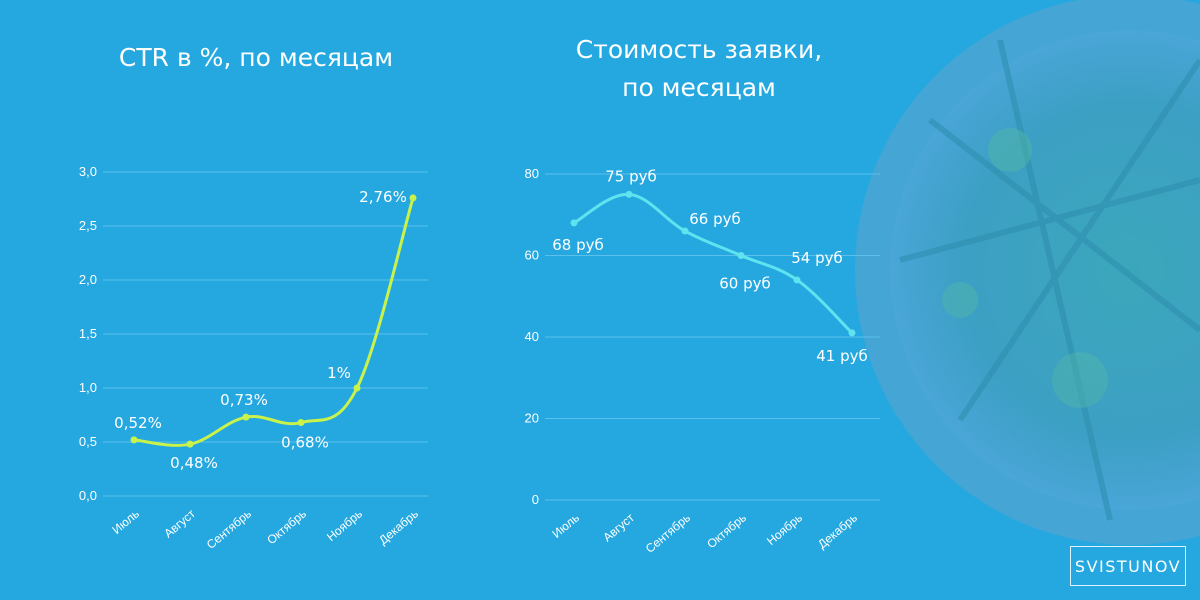 The width and height of the screenshot is (1200, 600). I want to click on cost-y-axis: 0 20 40 60 80, so click(532, 336).